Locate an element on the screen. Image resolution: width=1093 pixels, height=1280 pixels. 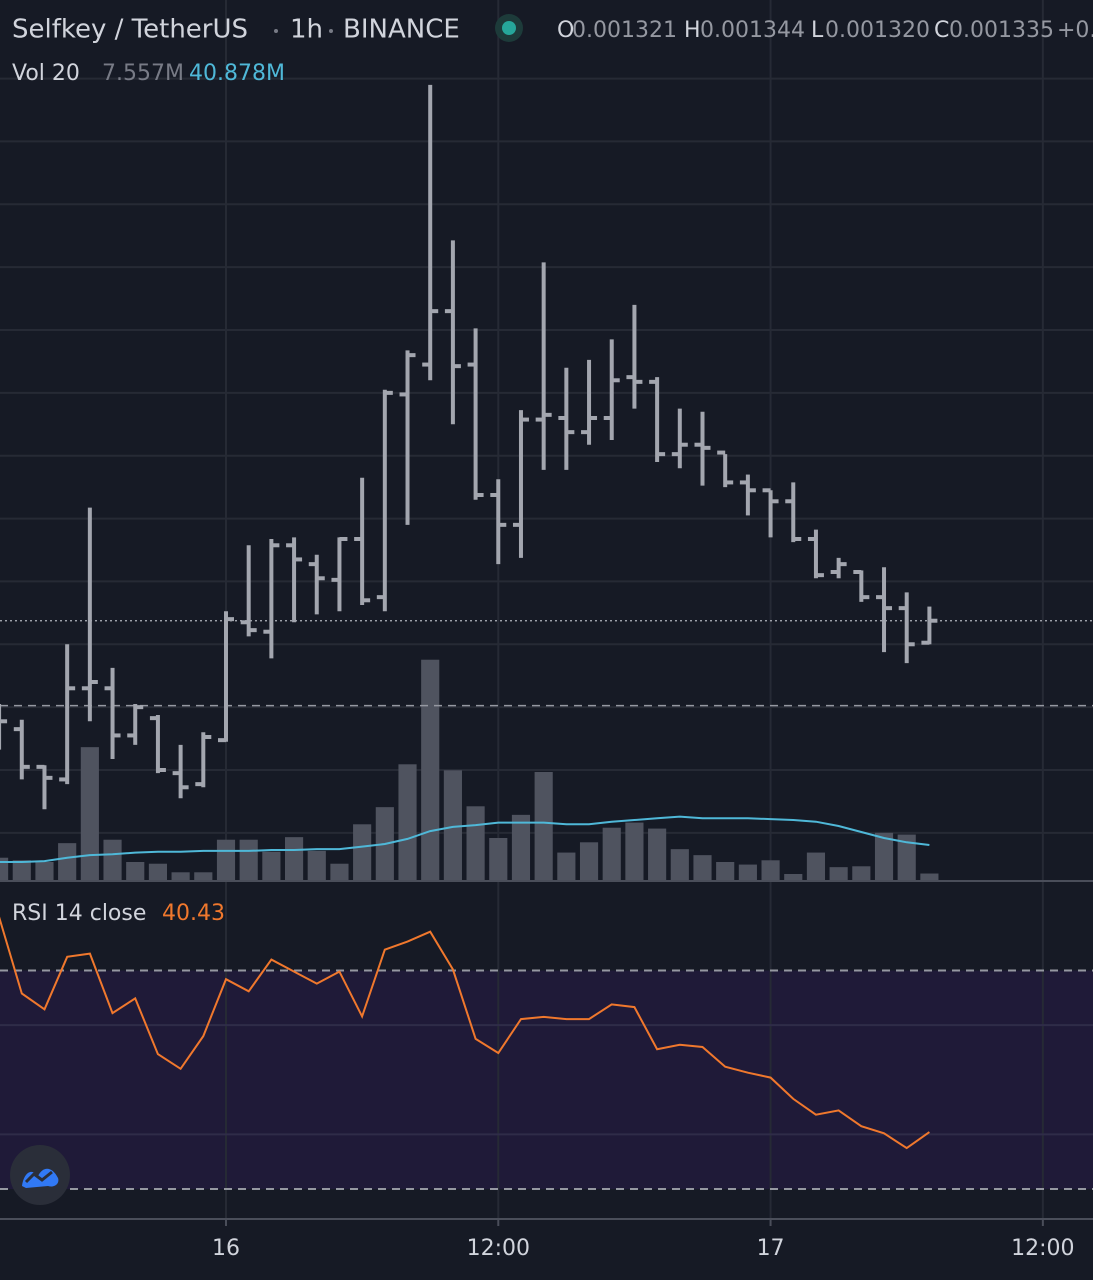
volume-title: Vol 20 is located at coordinates (46, 73).